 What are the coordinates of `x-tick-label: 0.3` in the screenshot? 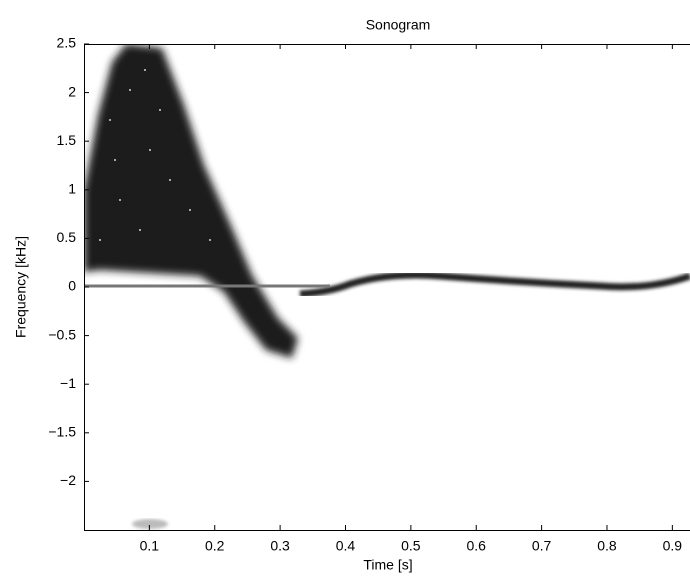 It's located at (280, 546).